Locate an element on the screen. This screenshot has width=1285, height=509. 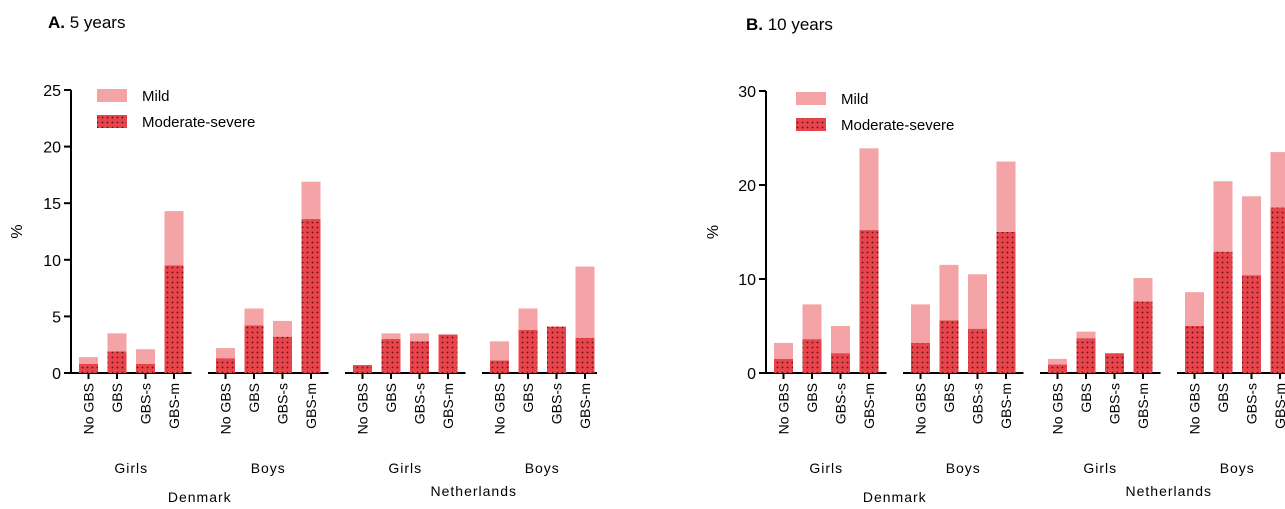
panel-title: B. 10 years is located at coordinates (789, 24).